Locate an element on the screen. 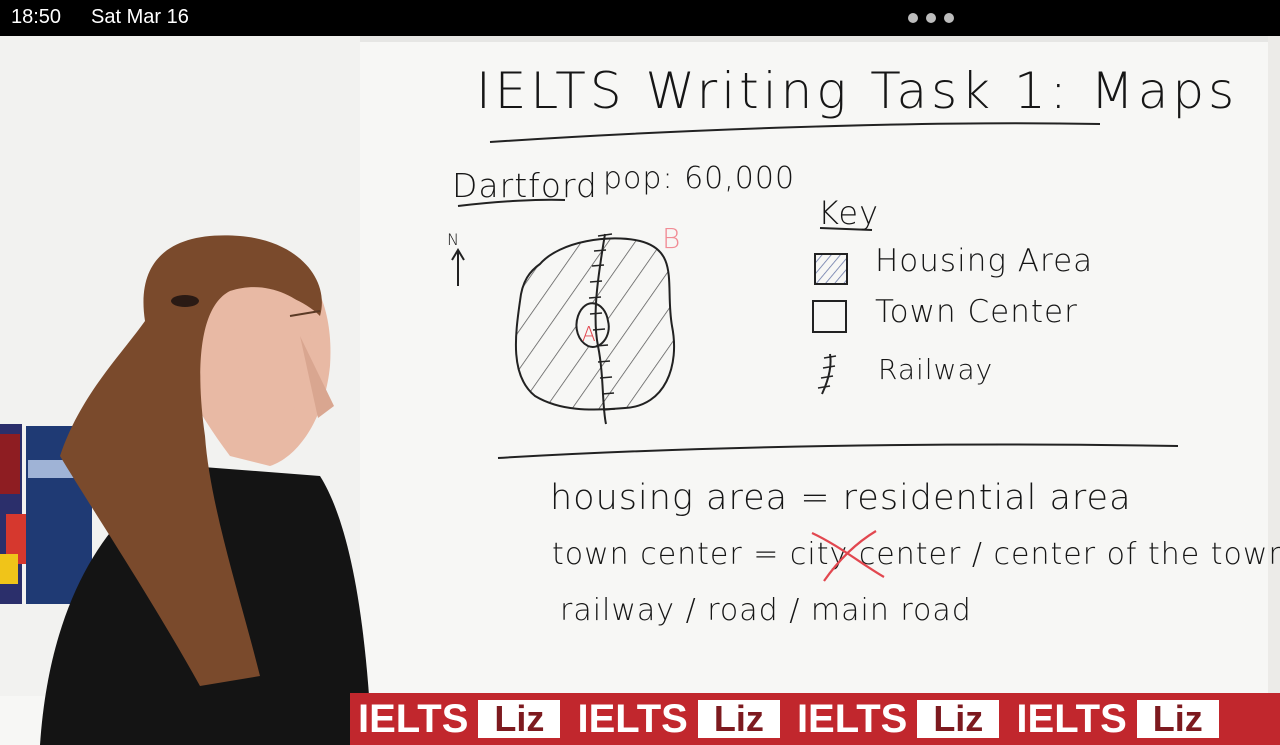  city-name: Dartford is located at coordinates (525, 185).